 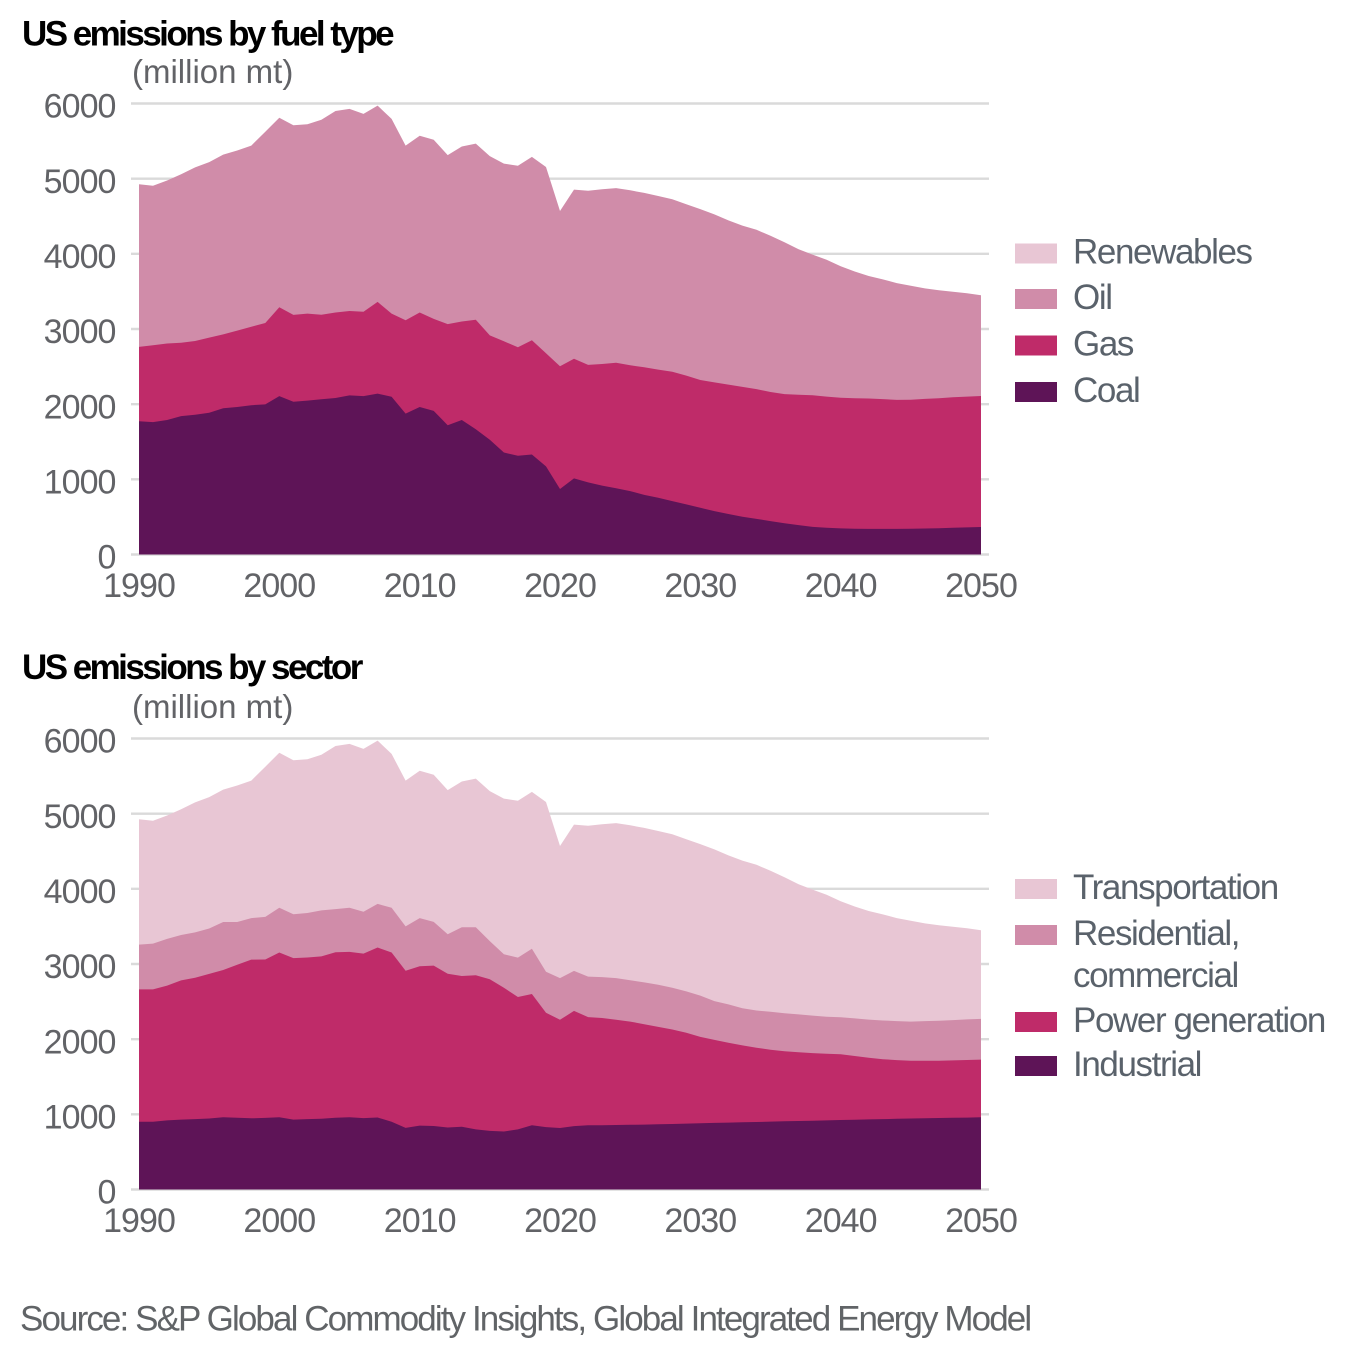 I want to click on svg-text: Power generation, so click(x=1199, y=1020).